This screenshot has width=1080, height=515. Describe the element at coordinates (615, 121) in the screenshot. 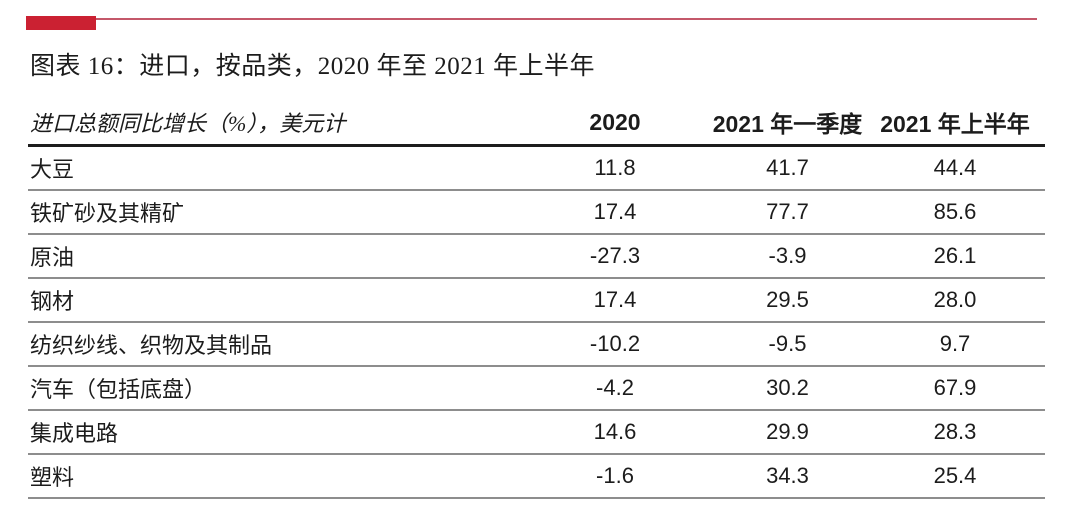

I see `column-header-2020: 2020` at that location.